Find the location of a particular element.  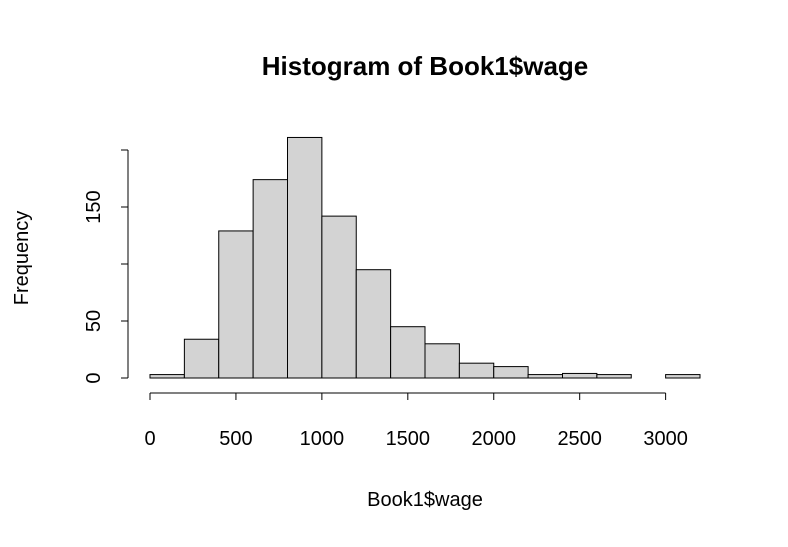

y-axis-label: Frequency is located at coordinates (22, 258).